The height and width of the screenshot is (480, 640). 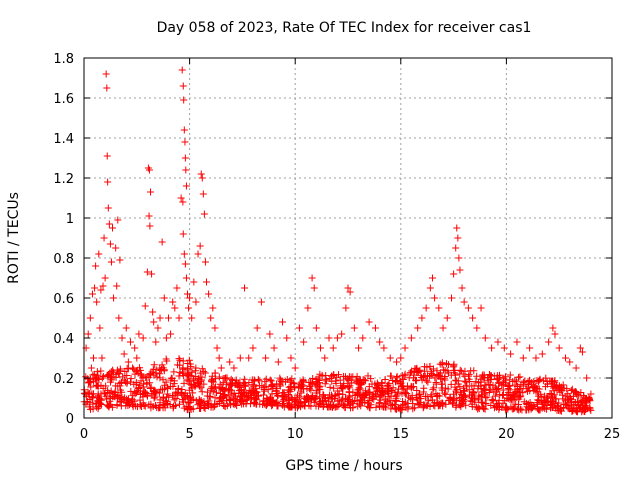 What do you see at coordinates (63, 139) in the screenshot?
I see `y-tick-label: 1.4` at bounding box center [63, 139].